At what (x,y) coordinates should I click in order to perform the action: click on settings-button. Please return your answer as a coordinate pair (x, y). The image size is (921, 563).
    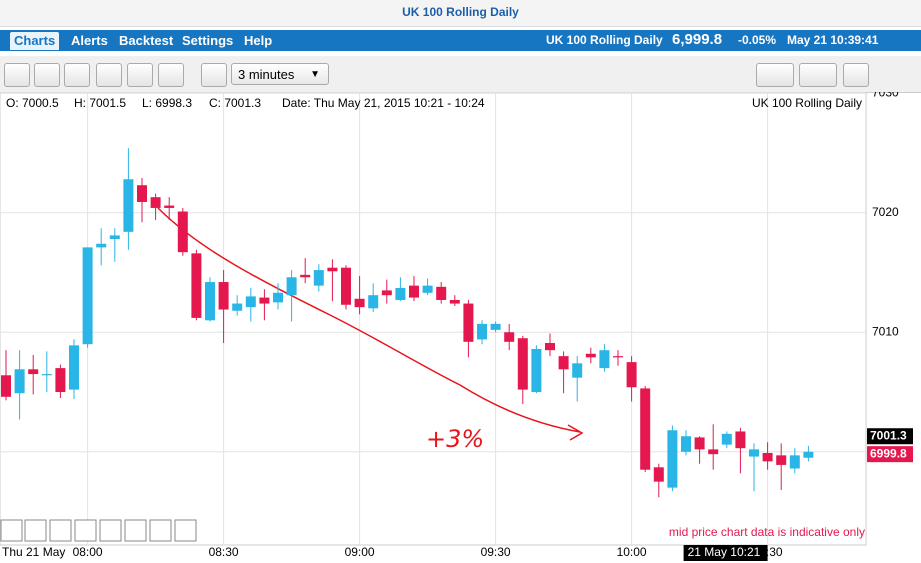
    Looking at the image, I should click on (214, 75).